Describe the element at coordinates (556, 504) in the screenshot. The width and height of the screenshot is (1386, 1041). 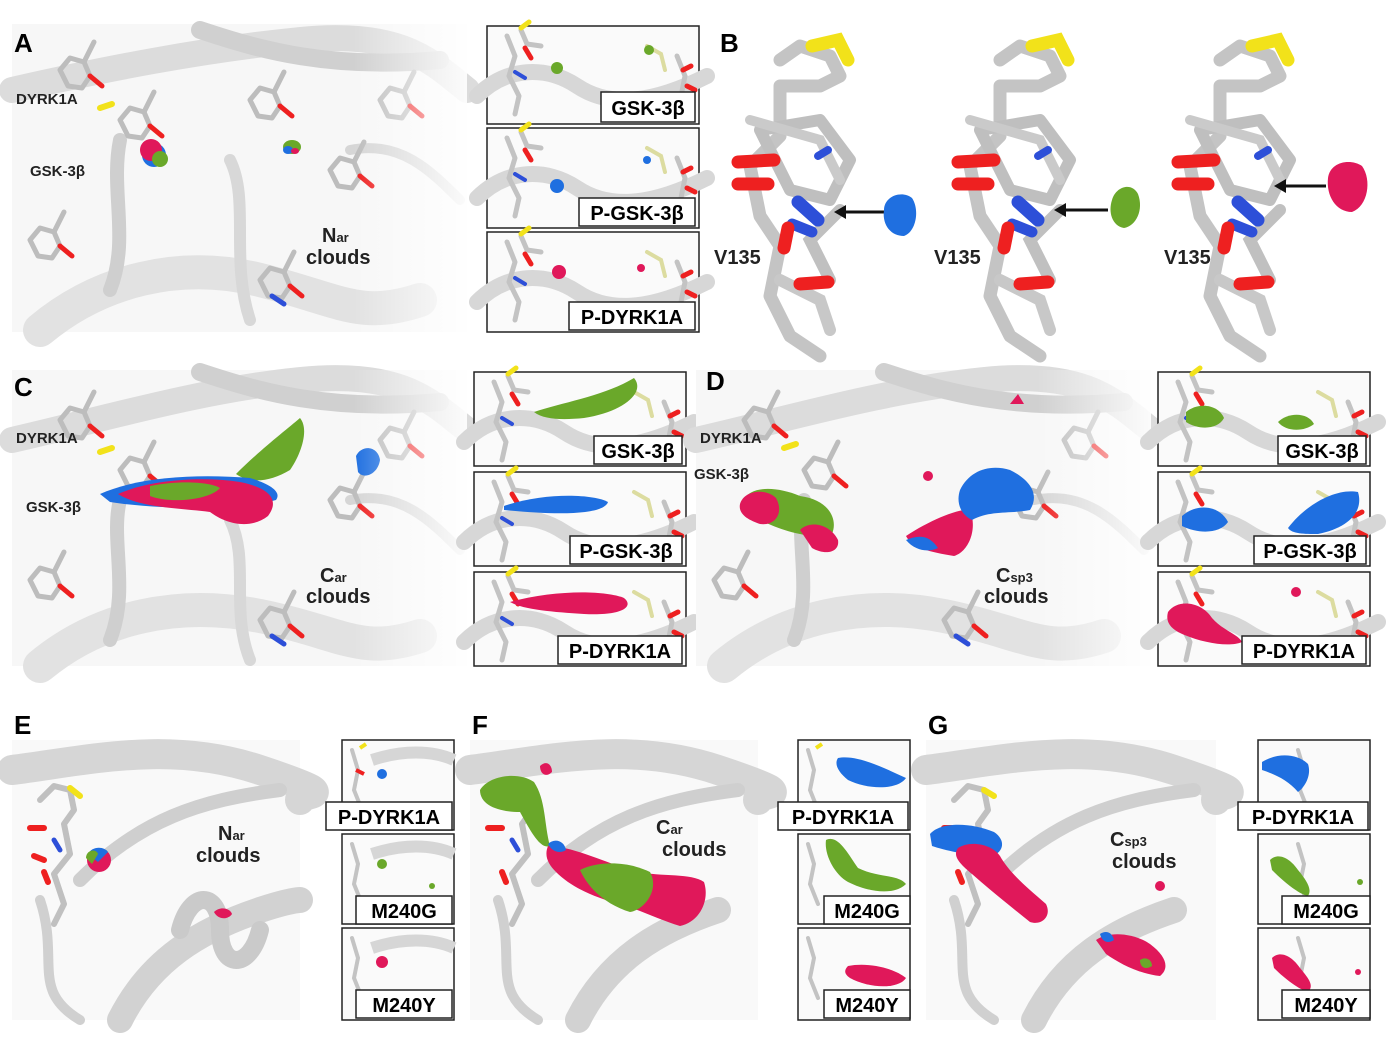
I see `car-cloud-blue` at that location.